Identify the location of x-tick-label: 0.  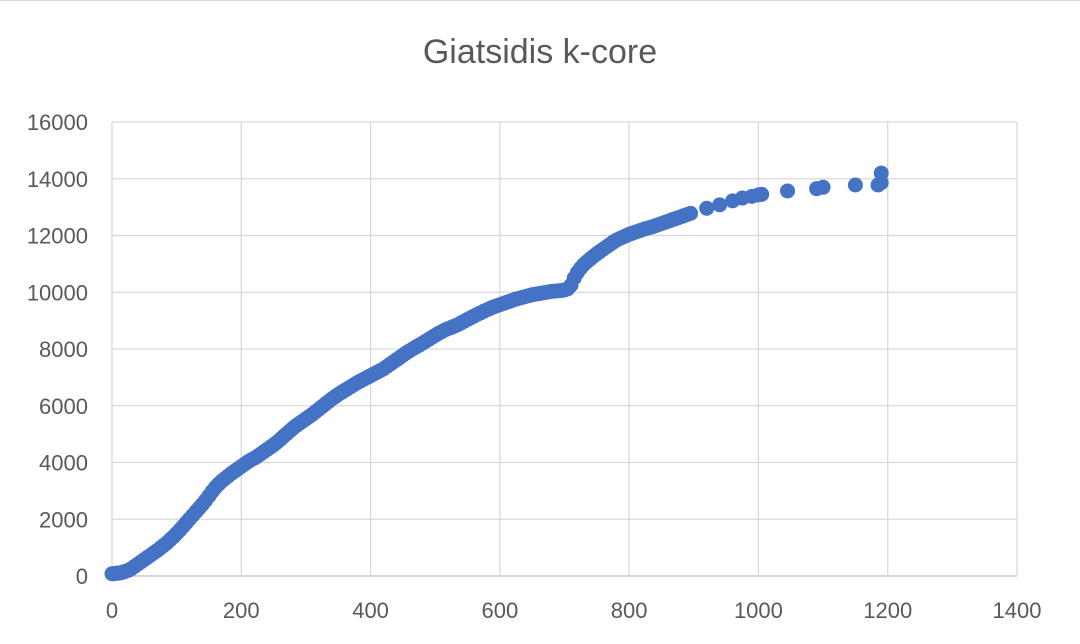
(112, 610).